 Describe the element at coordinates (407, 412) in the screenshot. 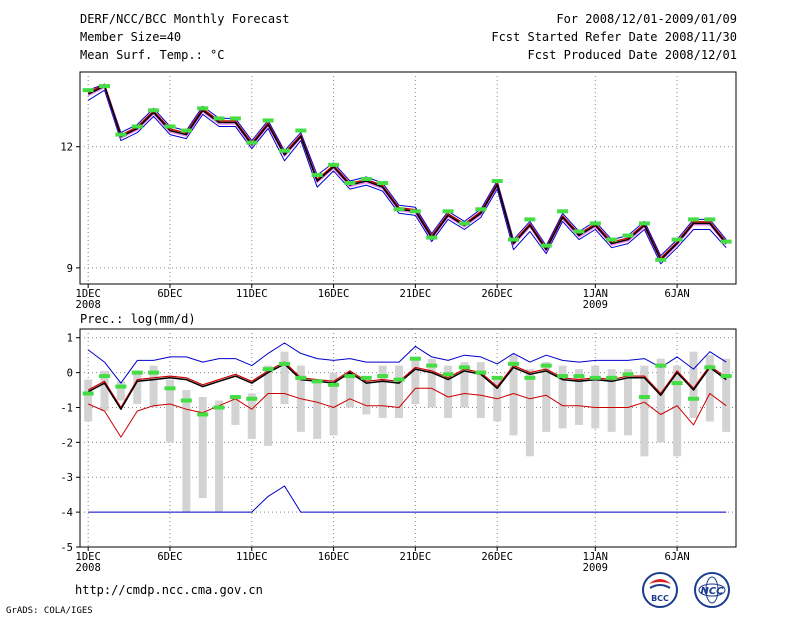

I see `prec-lower-line` at that location.